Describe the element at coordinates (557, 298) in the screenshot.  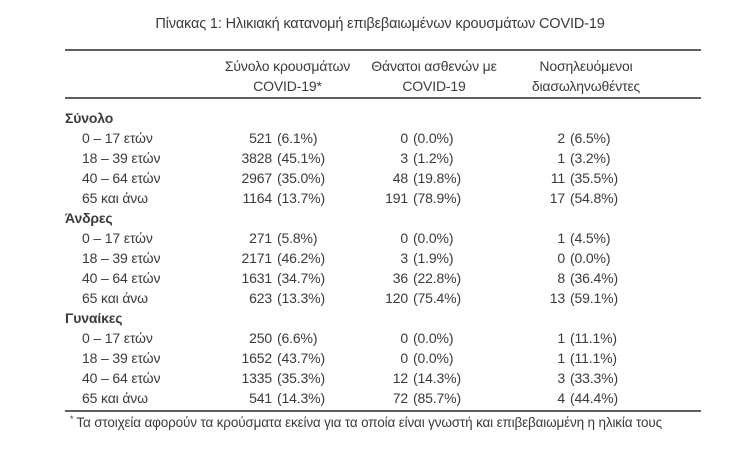
I see `intubated-value: 13` at that location.